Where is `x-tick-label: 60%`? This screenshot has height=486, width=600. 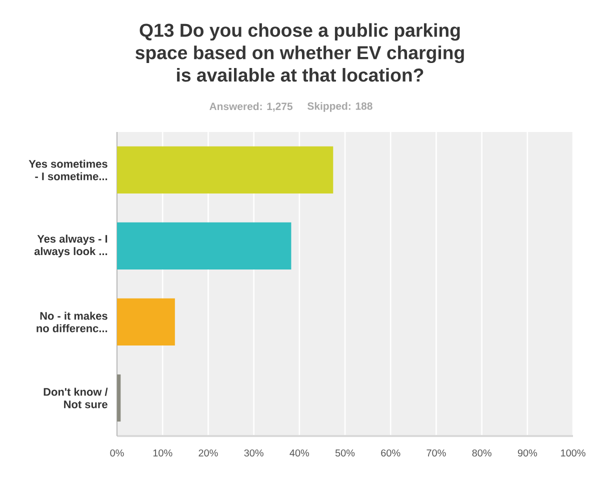 x-tick-label: 60% is located at coordinates (390, 453).